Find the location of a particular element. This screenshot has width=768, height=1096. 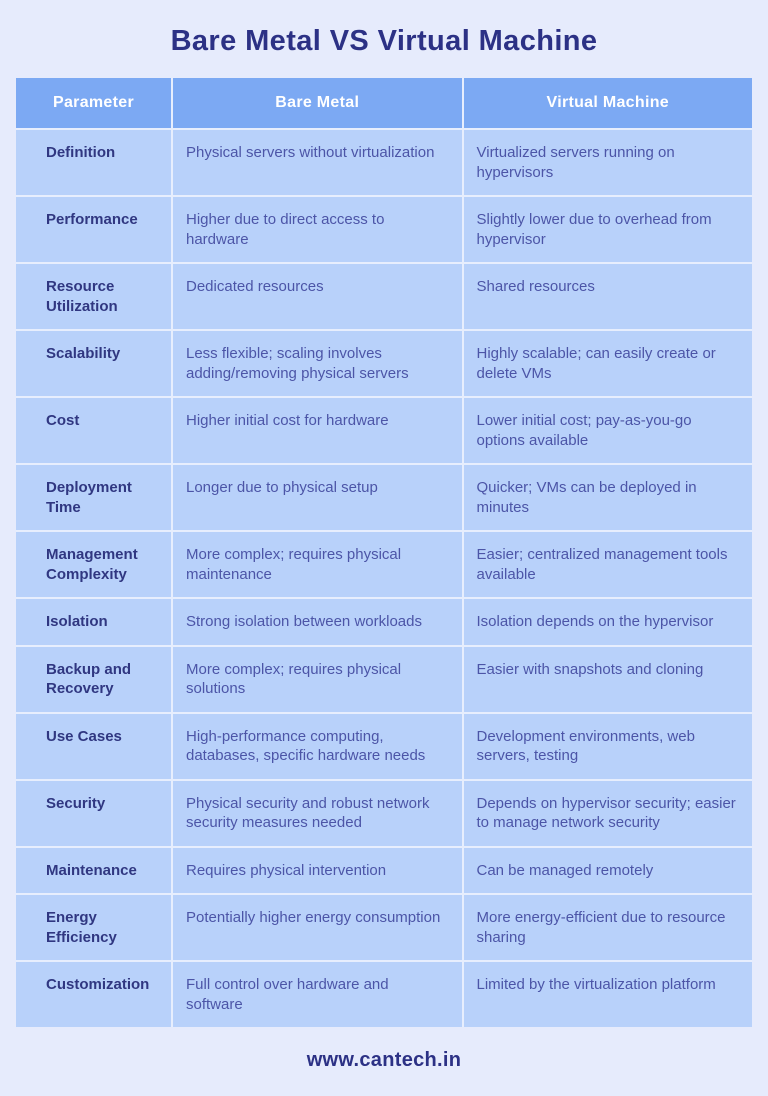

parameter-cell: Energy Efficiency is located at coordinates (93, 927).